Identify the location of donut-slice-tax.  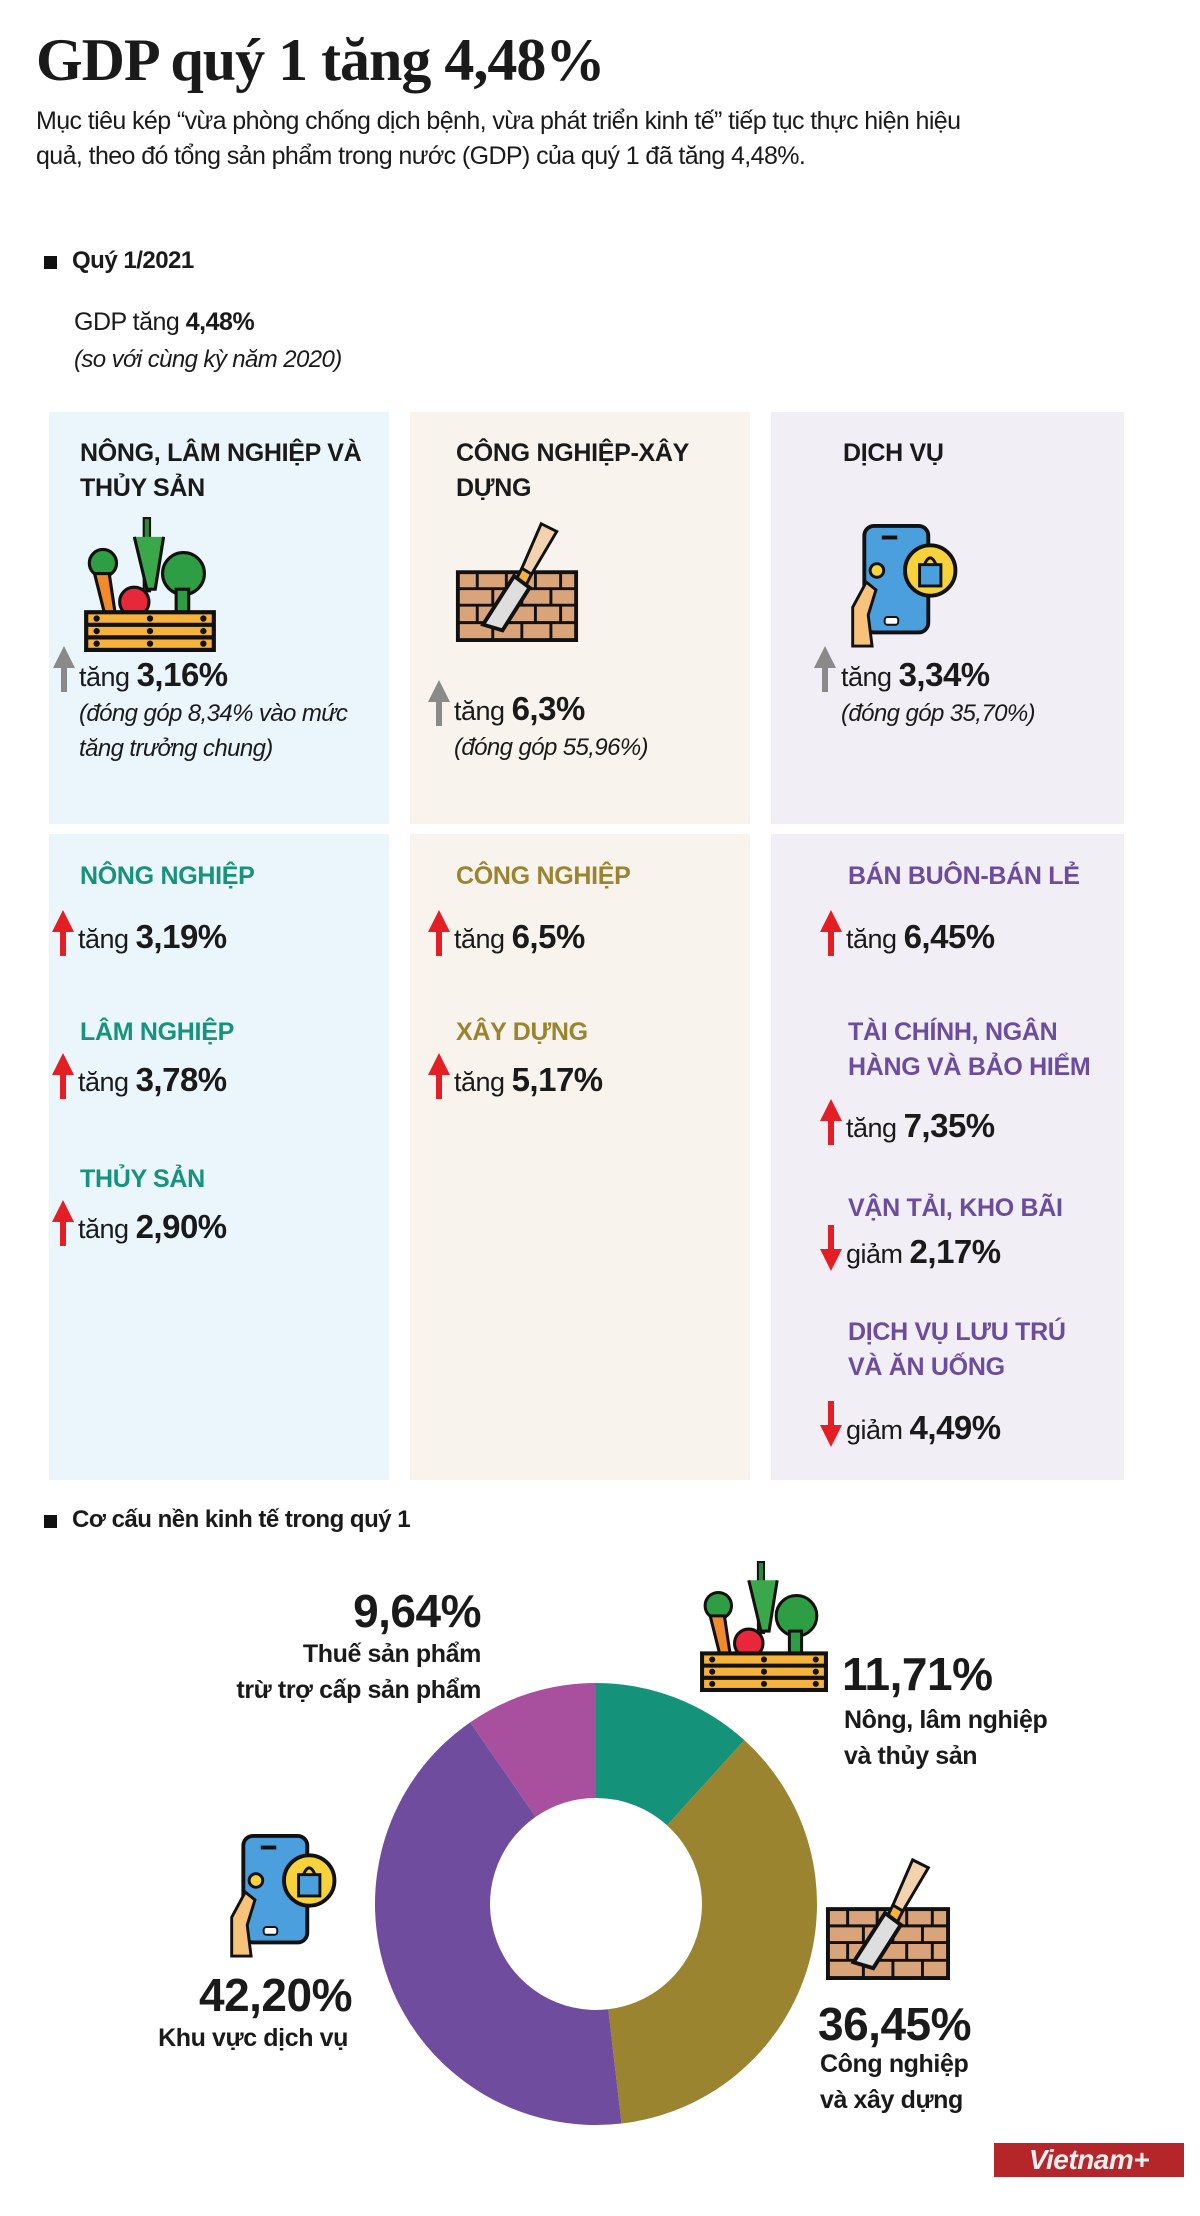
(533, 1750).